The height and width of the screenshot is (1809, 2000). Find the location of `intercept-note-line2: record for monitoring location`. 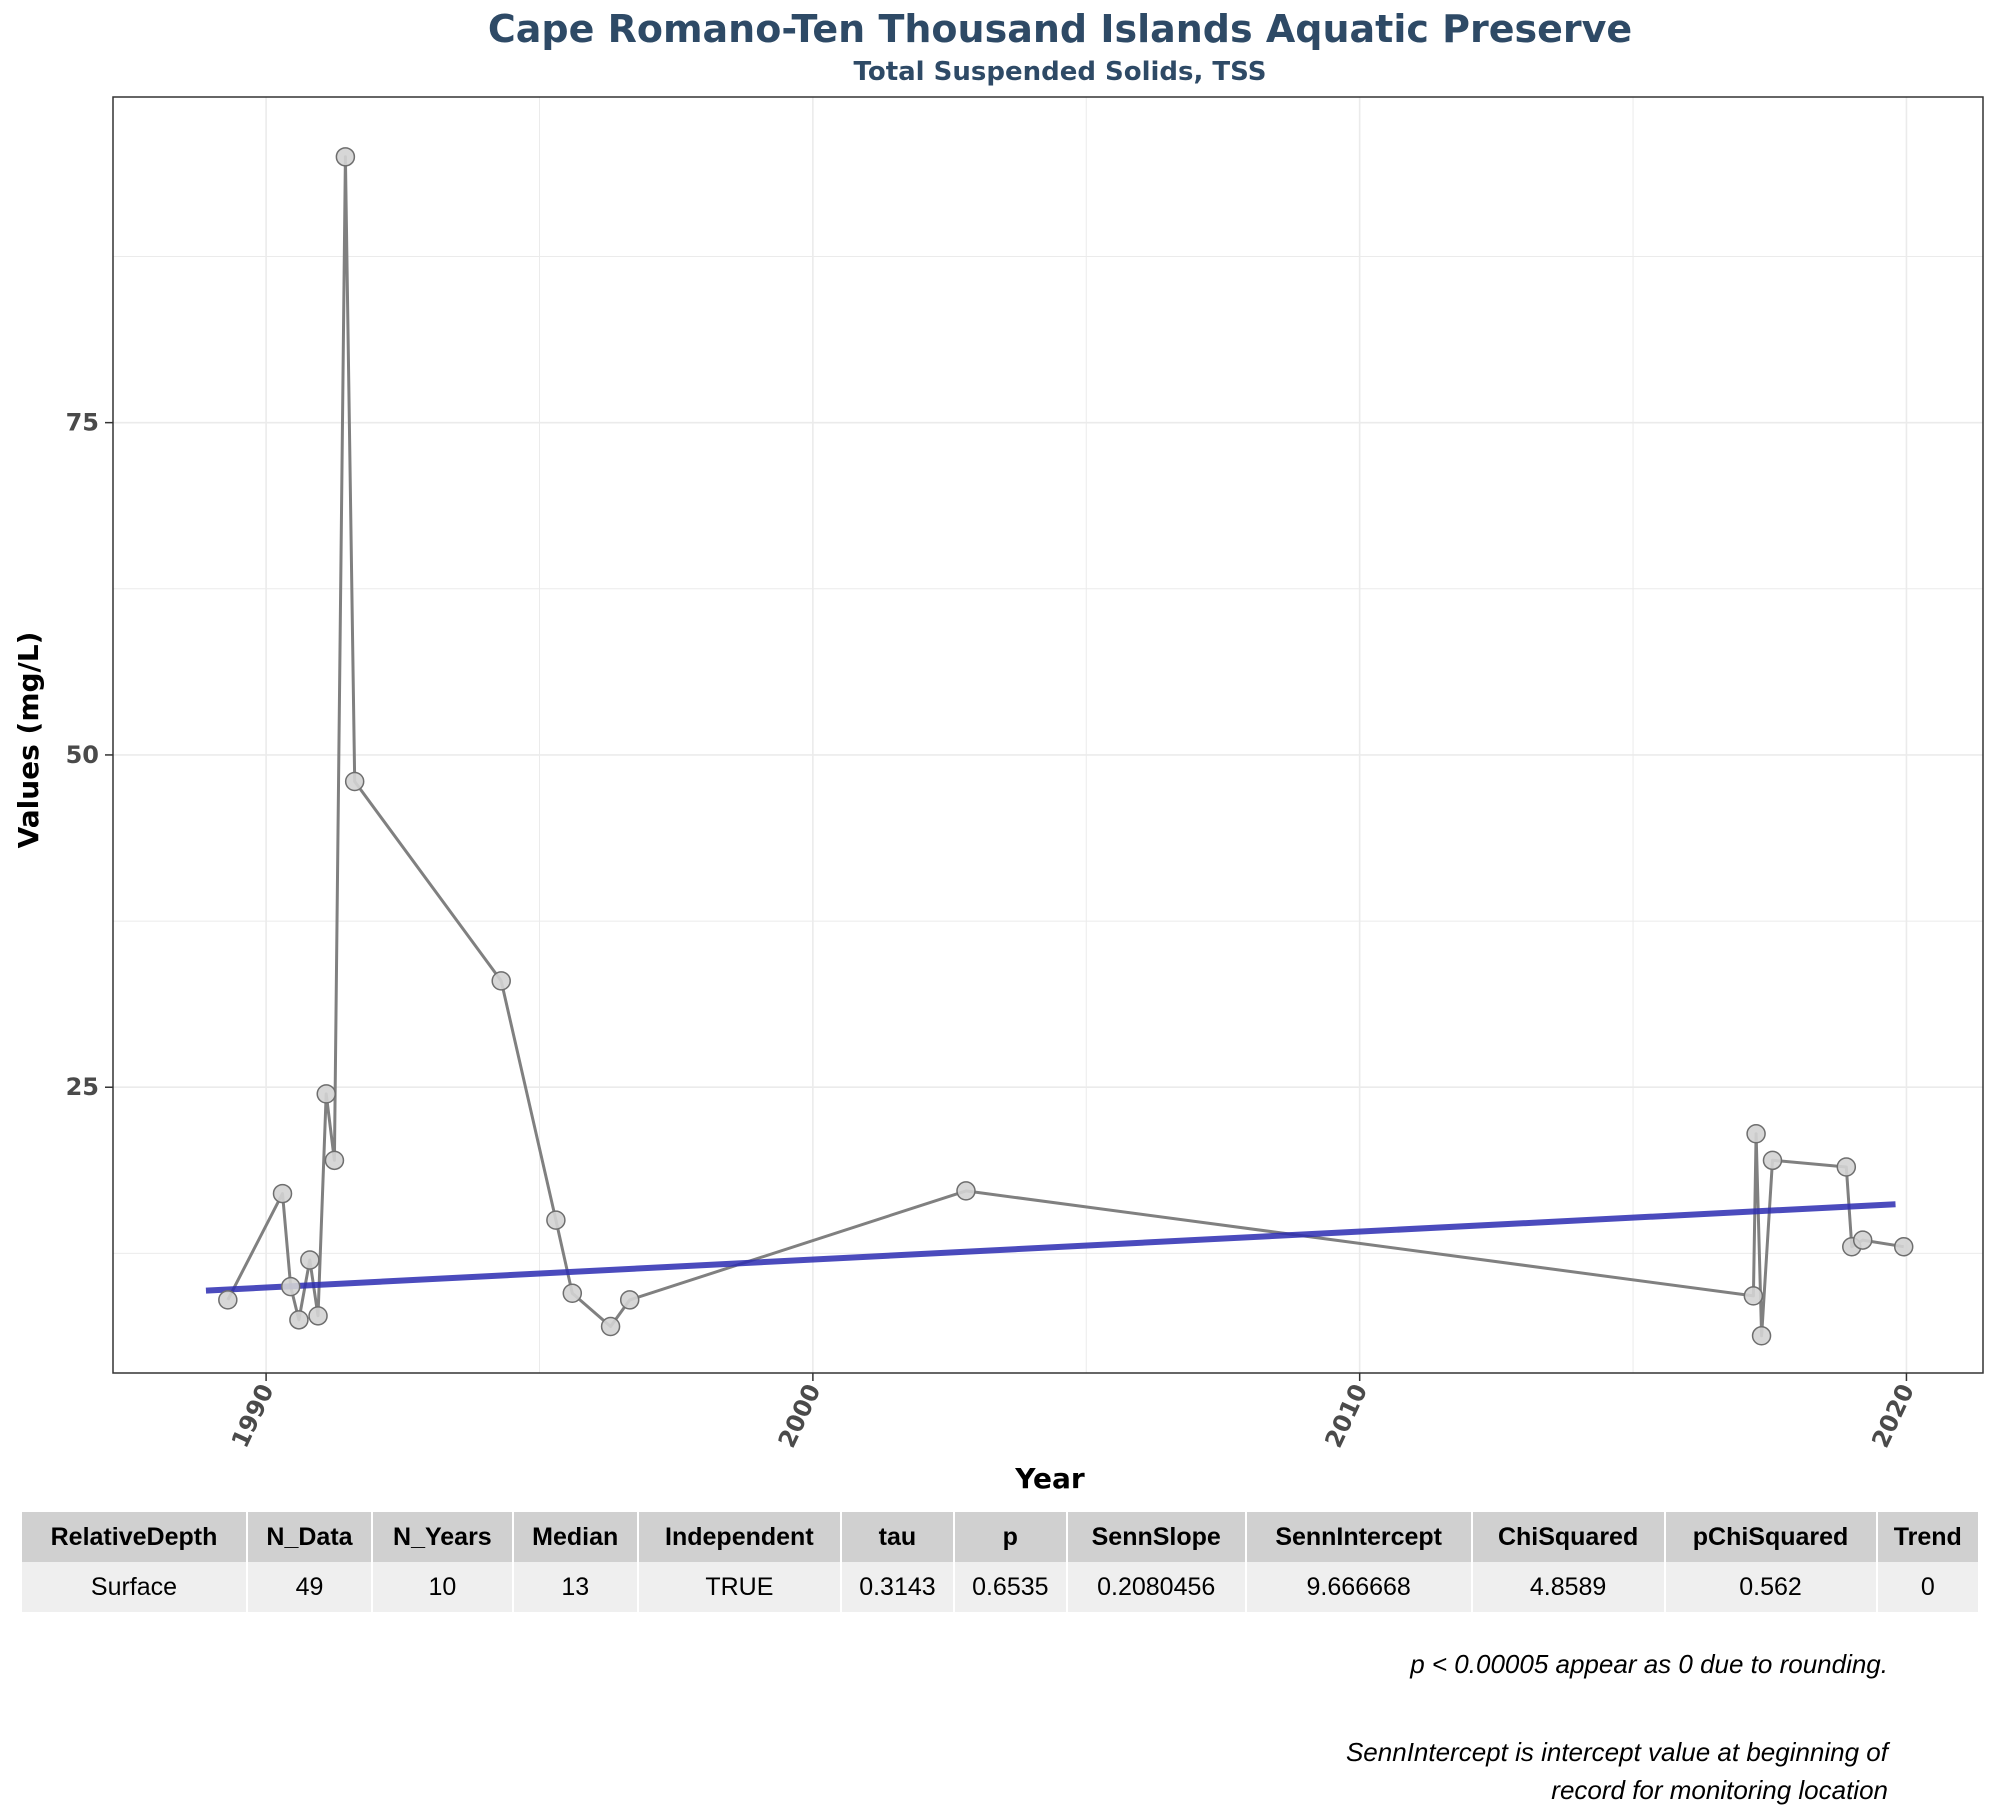

intercept-note-line2: record for monitoring location is located at coordinates (1719, 1790).